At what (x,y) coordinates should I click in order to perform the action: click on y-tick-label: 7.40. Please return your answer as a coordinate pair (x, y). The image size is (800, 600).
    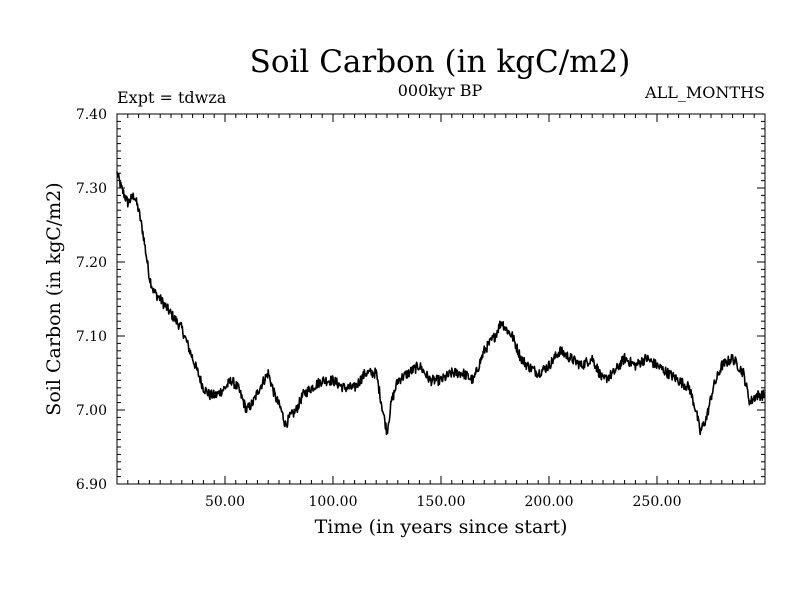
    Looking at the image, I should click on (91, 115).